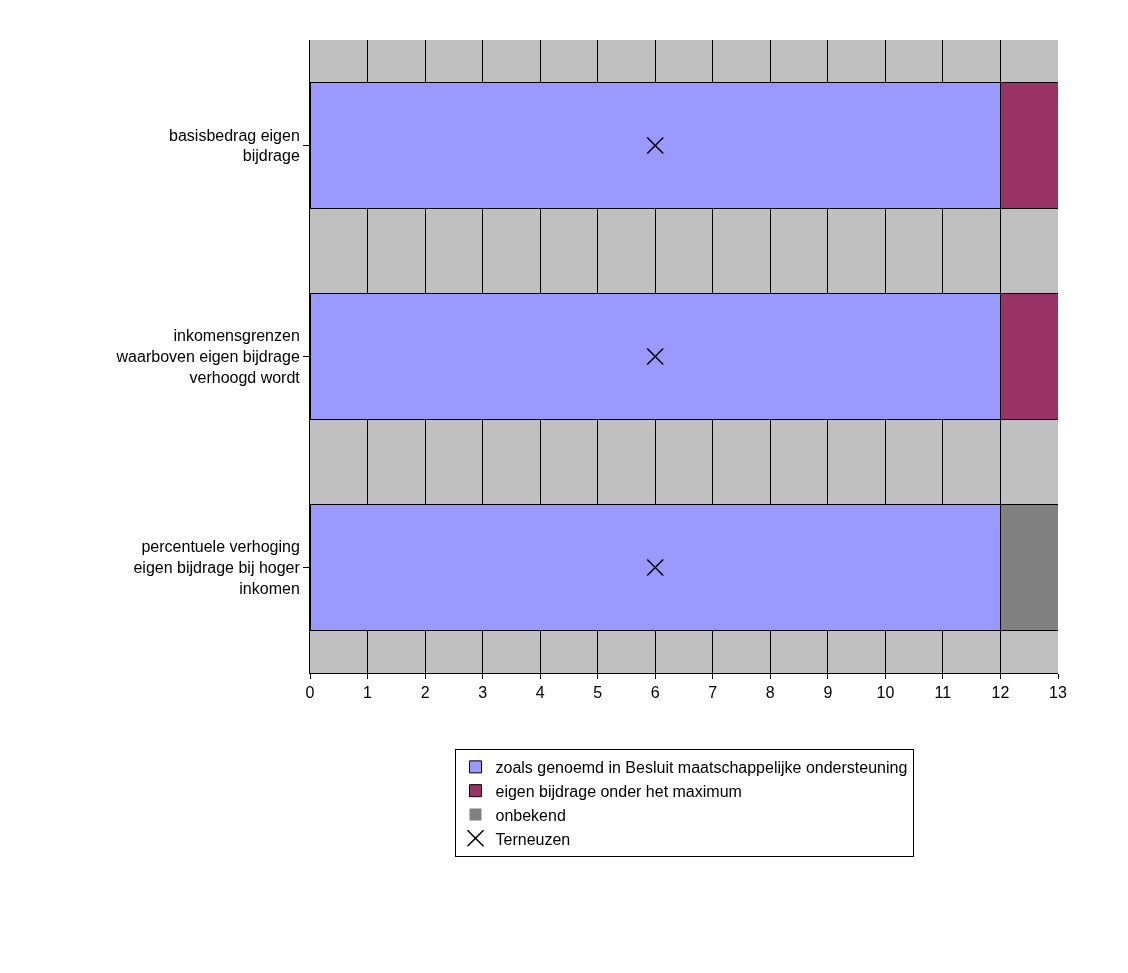  I want to click on x-tick-label: 0, so click(310, 693).